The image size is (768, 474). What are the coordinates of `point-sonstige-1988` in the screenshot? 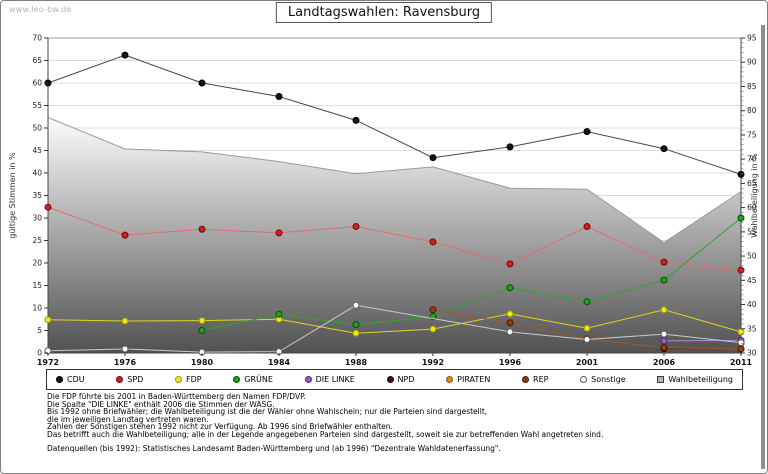 It's located at (356, 305).